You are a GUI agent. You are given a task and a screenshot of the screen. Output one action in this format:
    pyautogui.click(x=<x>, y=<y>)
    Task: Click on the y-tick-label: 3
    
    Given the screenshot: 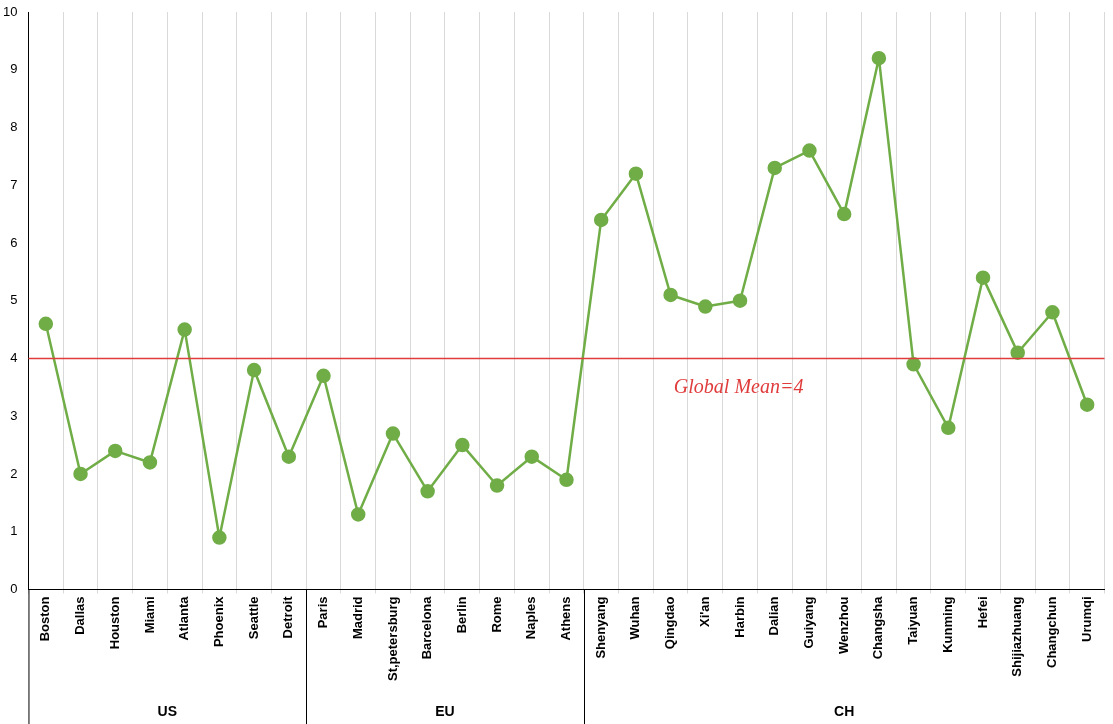 What is the action you would take?
    pyautogui.click(x=14, y=415)
    